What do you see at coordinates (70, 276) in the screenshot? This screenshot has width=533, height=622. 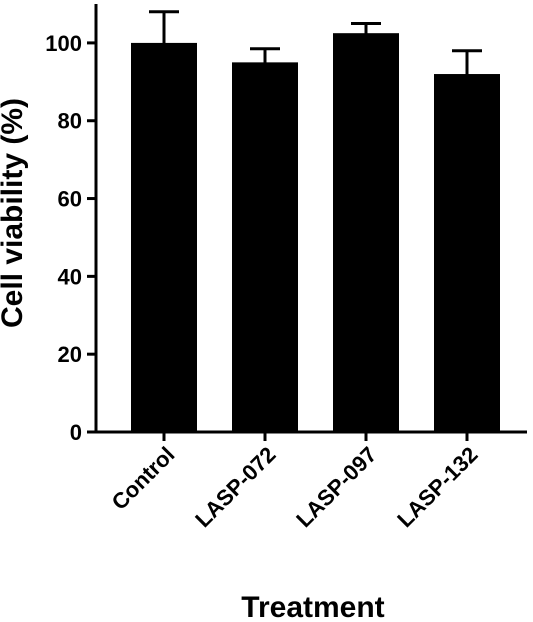 I see `y-tick-label: 40` at bounding box center [70, 276].